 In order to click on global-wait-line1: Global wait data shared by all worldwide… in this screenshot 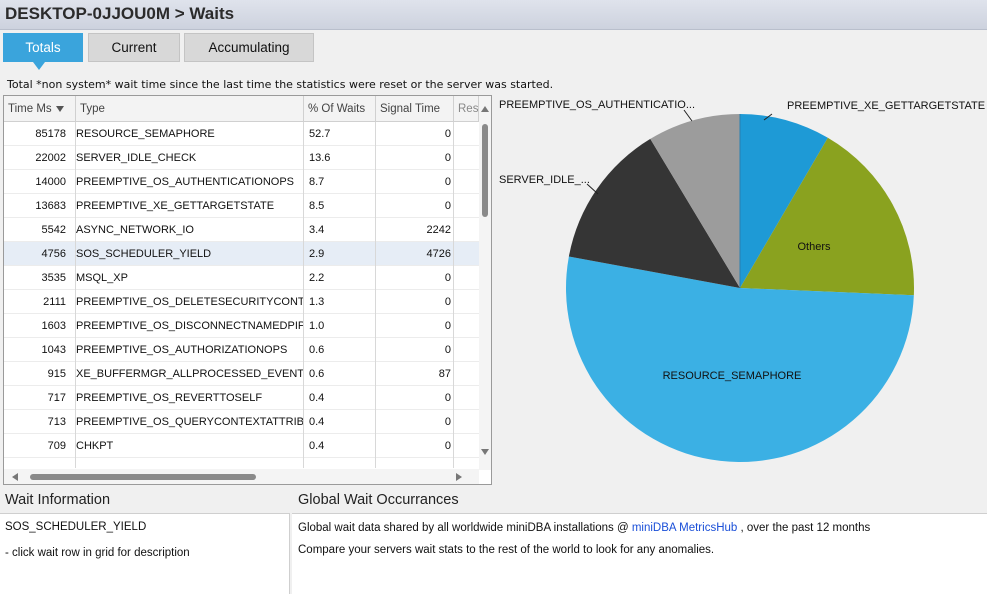, I will do `click(584, 528)`.